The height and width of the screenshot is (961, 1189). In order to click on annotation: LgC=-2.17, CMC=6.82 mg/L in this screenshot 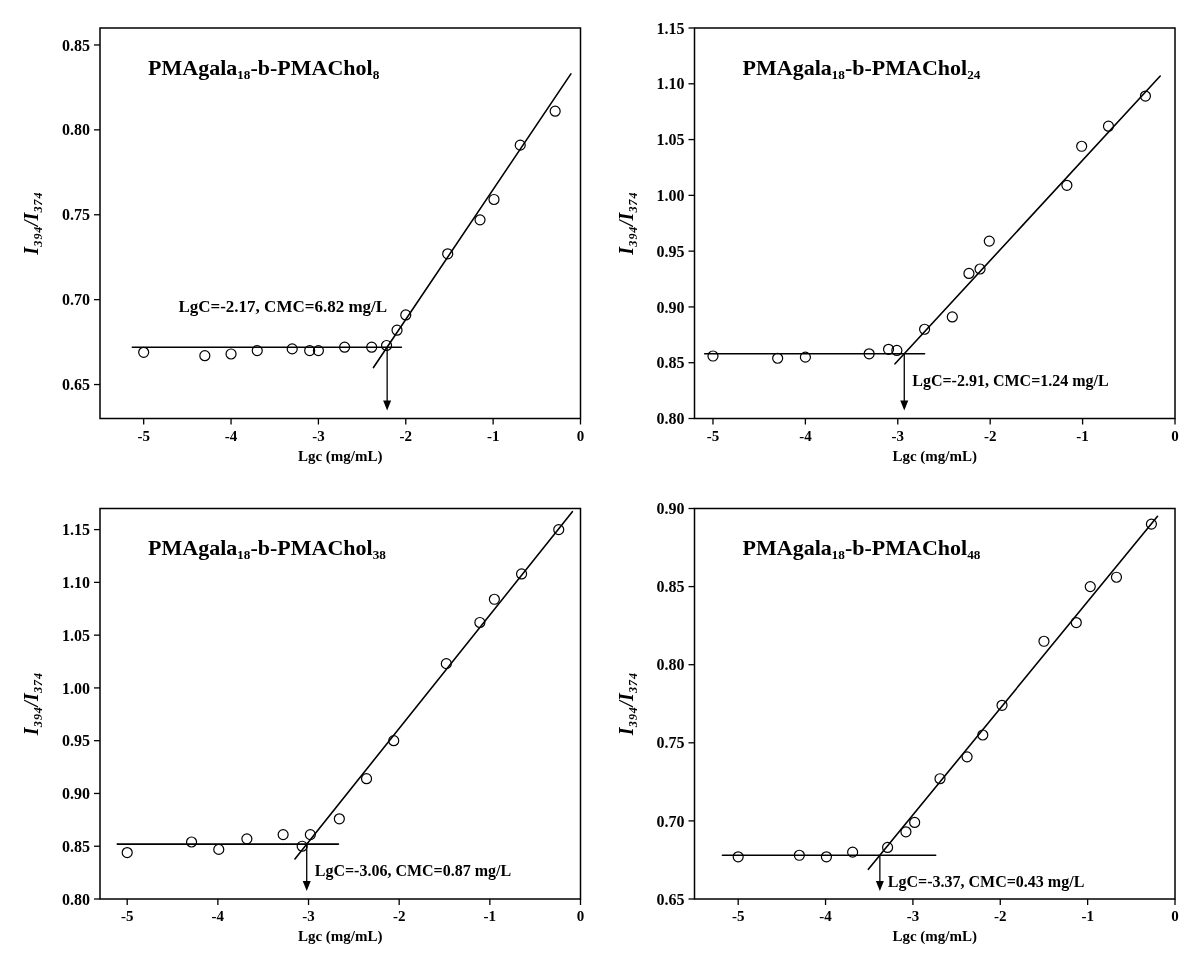, I will do `click(283, 307)`.